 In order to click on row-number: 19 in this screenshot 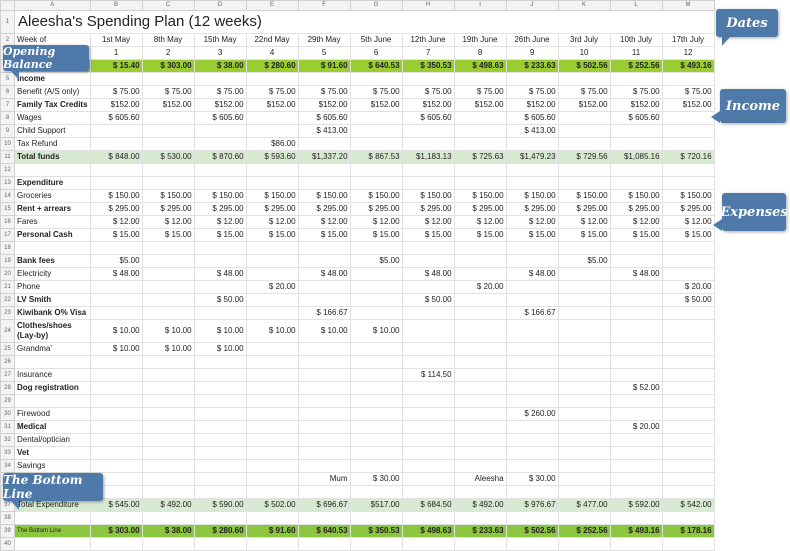, I will do `click(7, 261)`.